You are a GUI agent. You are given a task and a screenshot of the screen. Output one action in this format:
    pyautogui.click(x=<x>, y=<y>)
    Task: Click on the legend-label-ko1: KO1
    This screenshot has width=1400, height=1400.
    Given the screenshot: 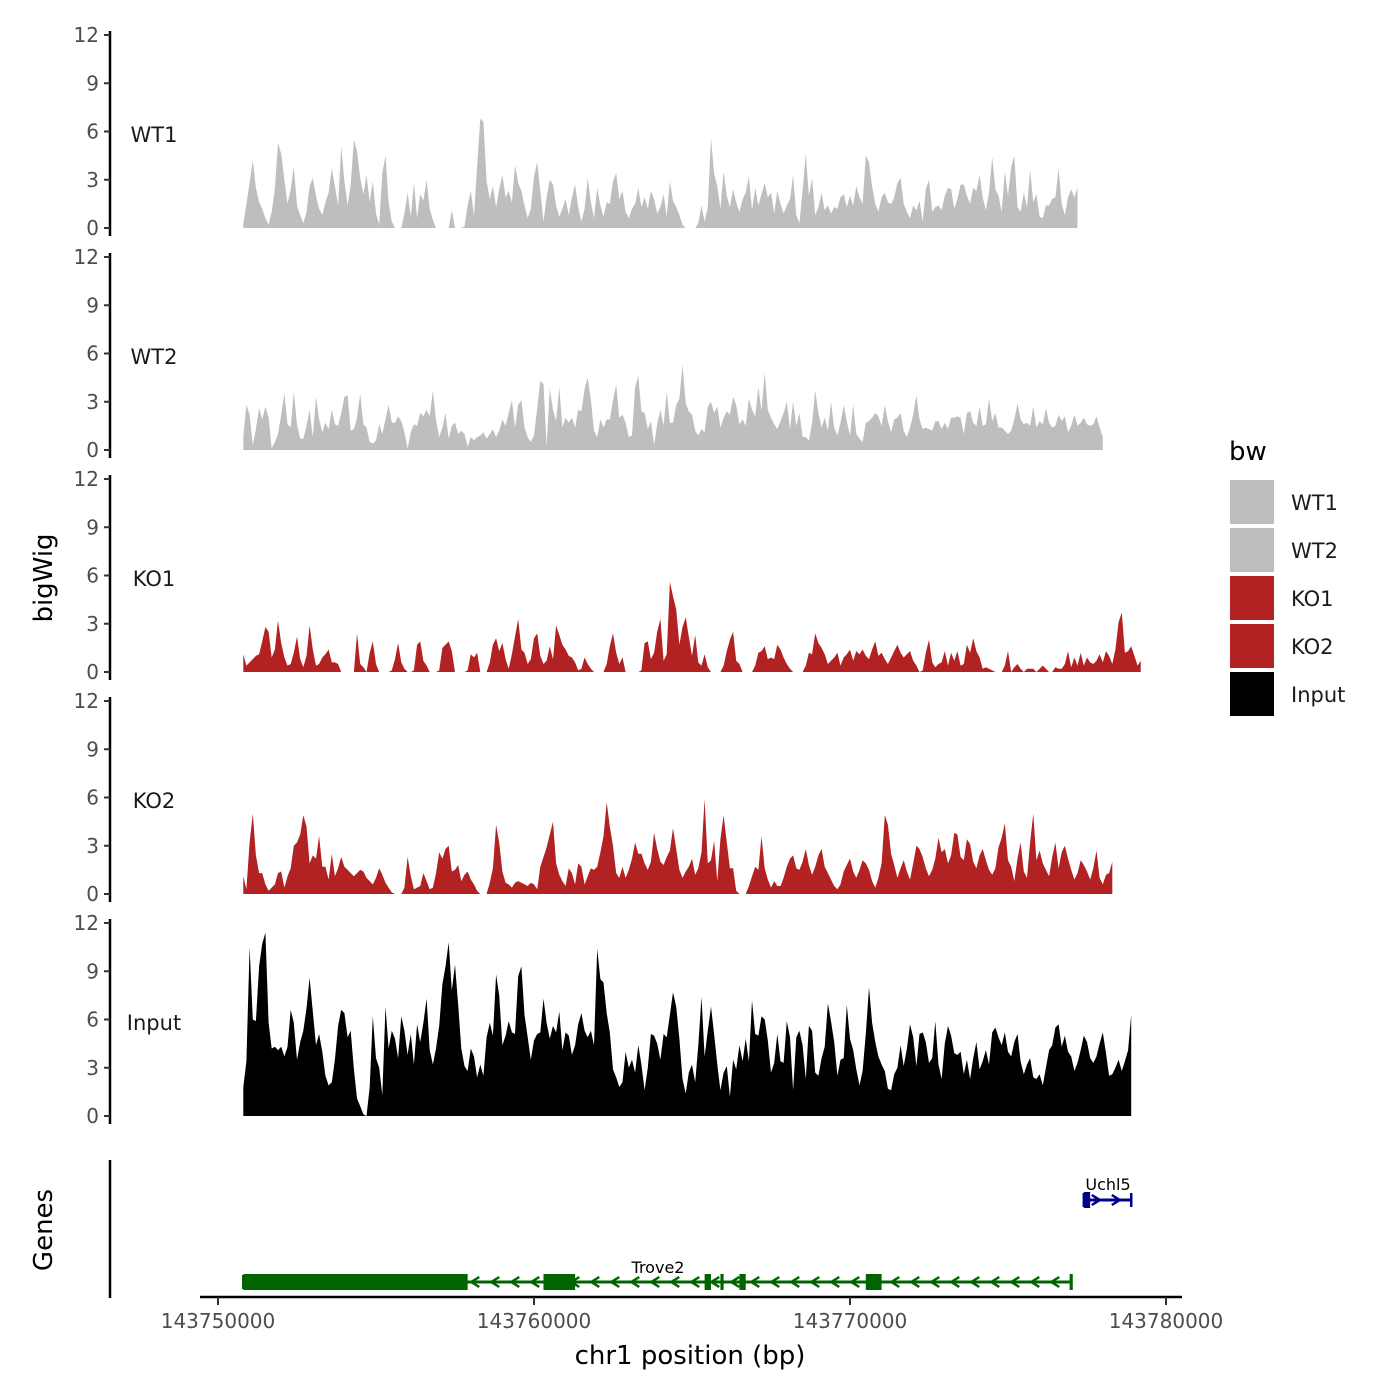 What is the action you would take?
    pyautogui.click(x=1312, y=599)
    